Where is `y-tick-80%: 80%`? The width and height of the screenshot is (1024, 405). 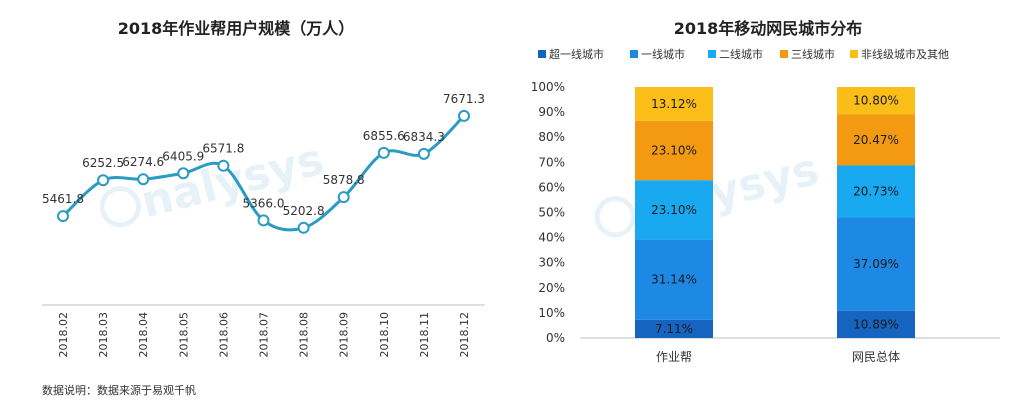 y-tick-80%: 80% is located at coordinates (551, 137).